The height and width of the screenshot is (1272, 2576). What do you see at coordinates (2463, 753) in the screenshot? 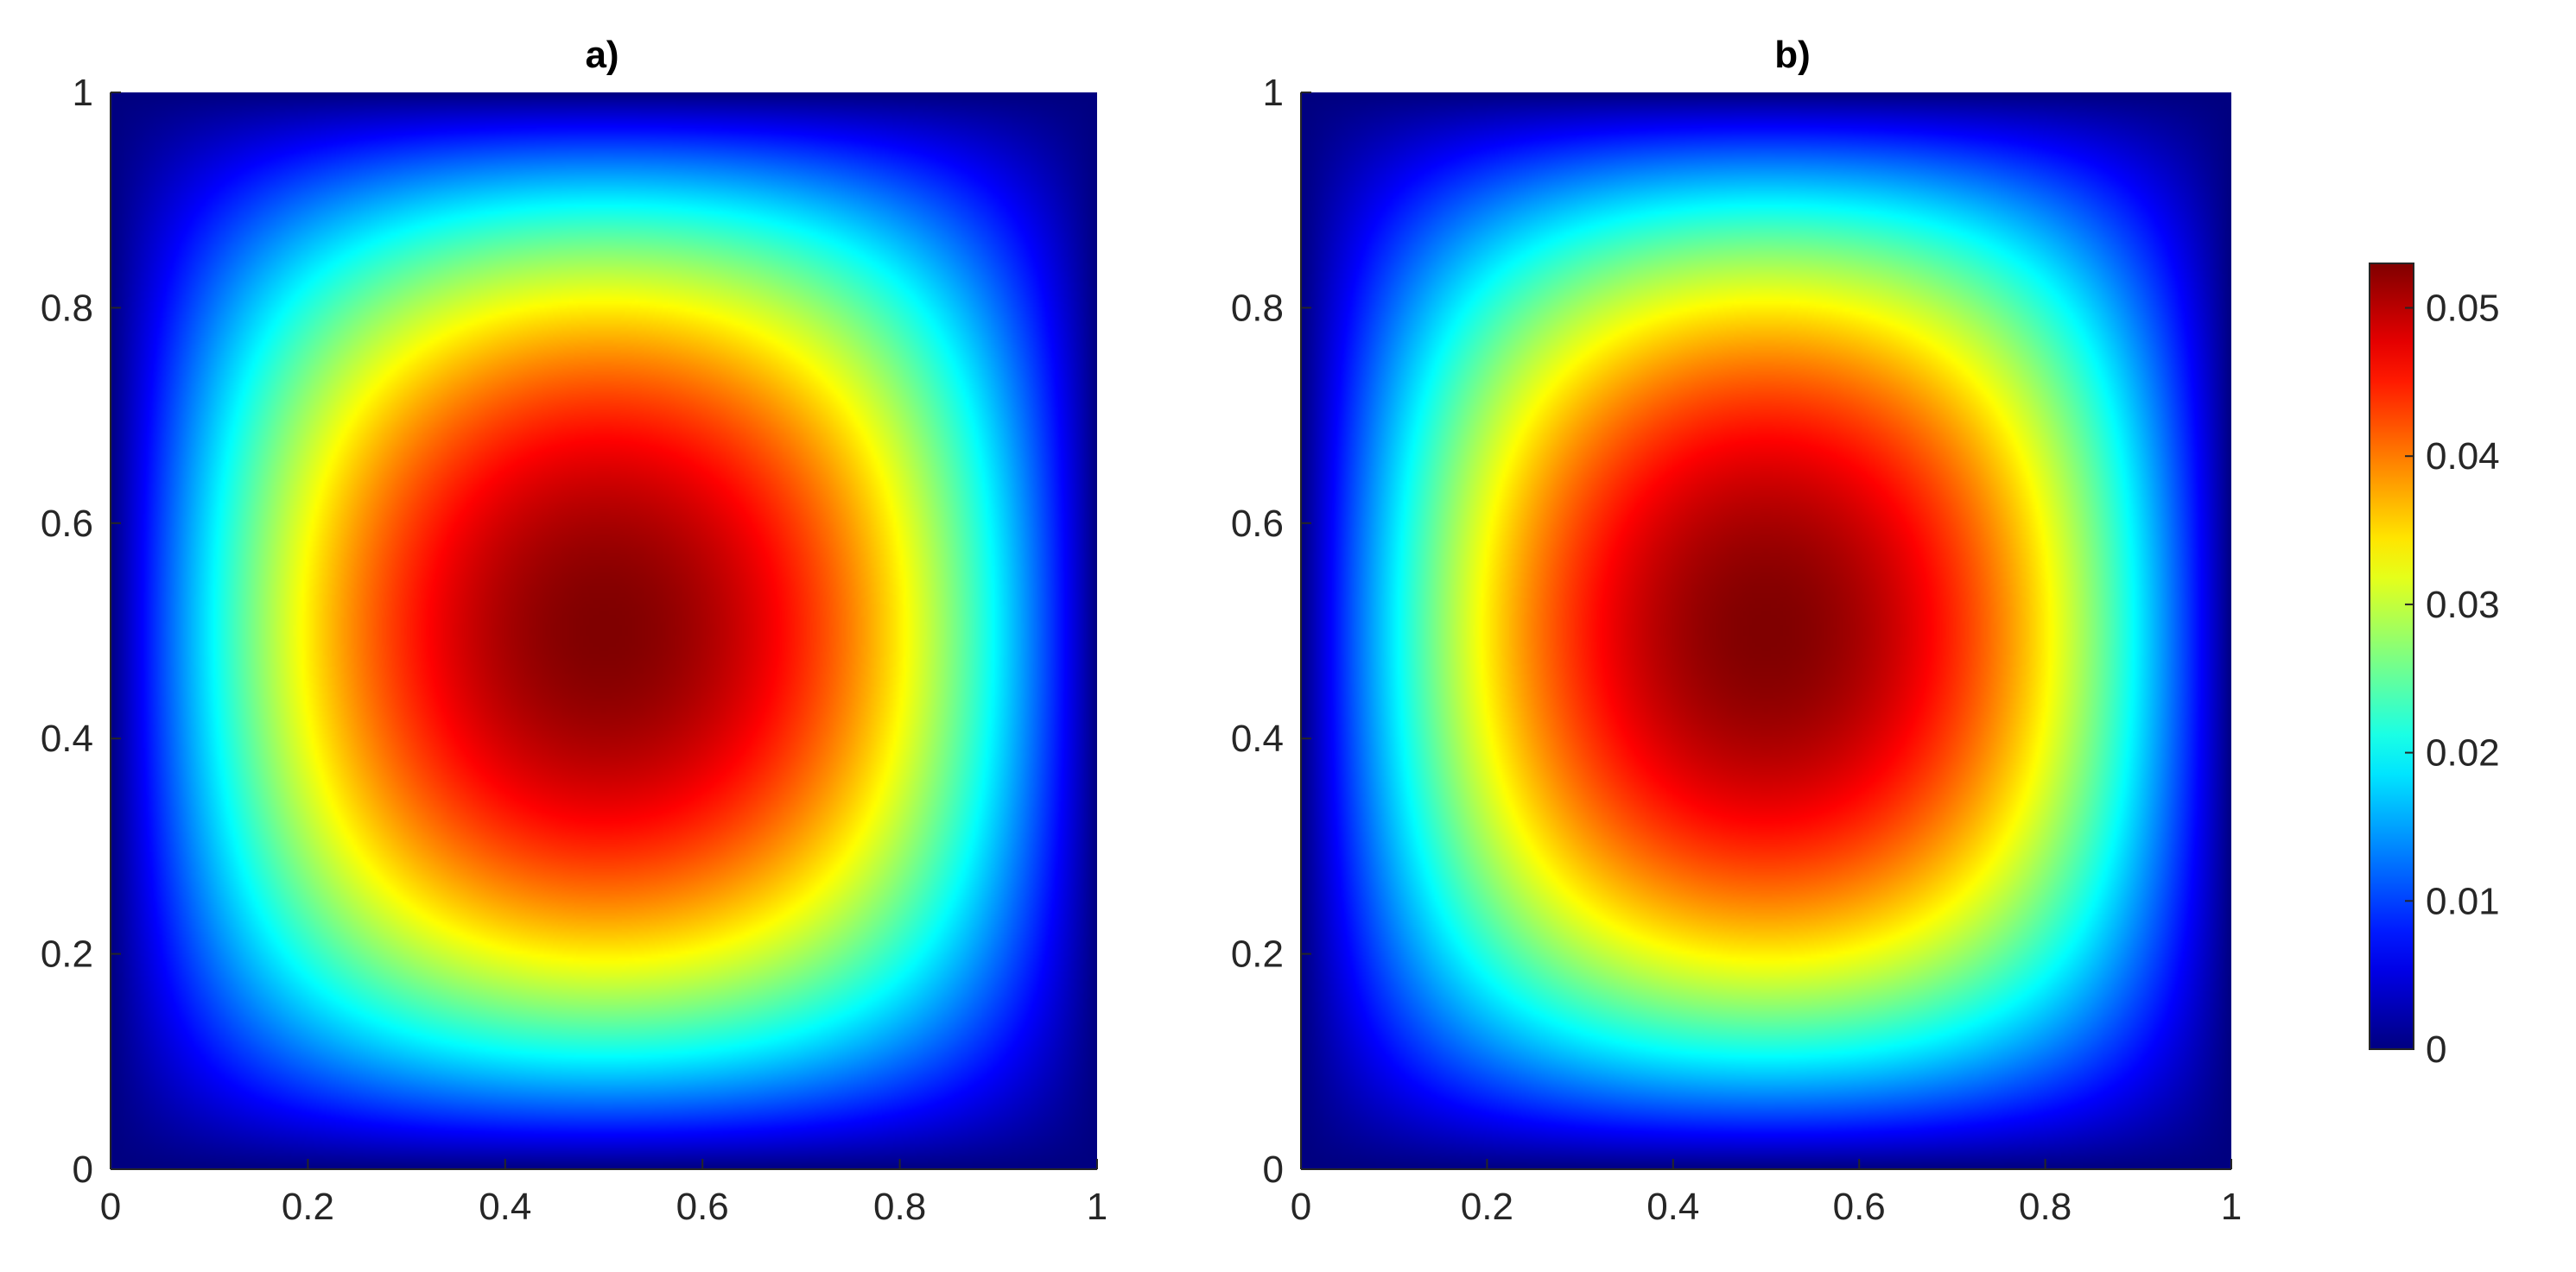
I see `colorbar-tick-label: 0.02` at bounding box center [2463, 753].